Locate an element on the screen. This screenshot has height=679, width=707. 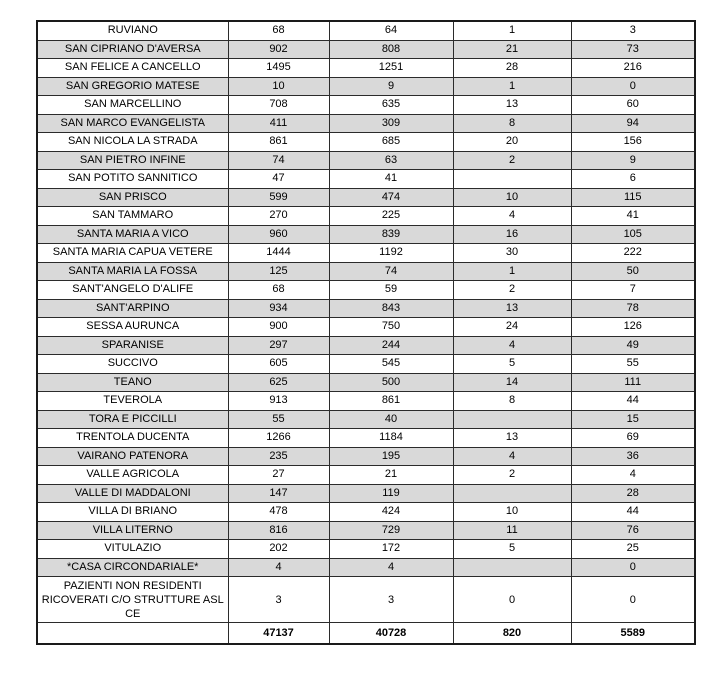
table-row: TEANO 625 500 14 111 is located at coordinates (366, 382).